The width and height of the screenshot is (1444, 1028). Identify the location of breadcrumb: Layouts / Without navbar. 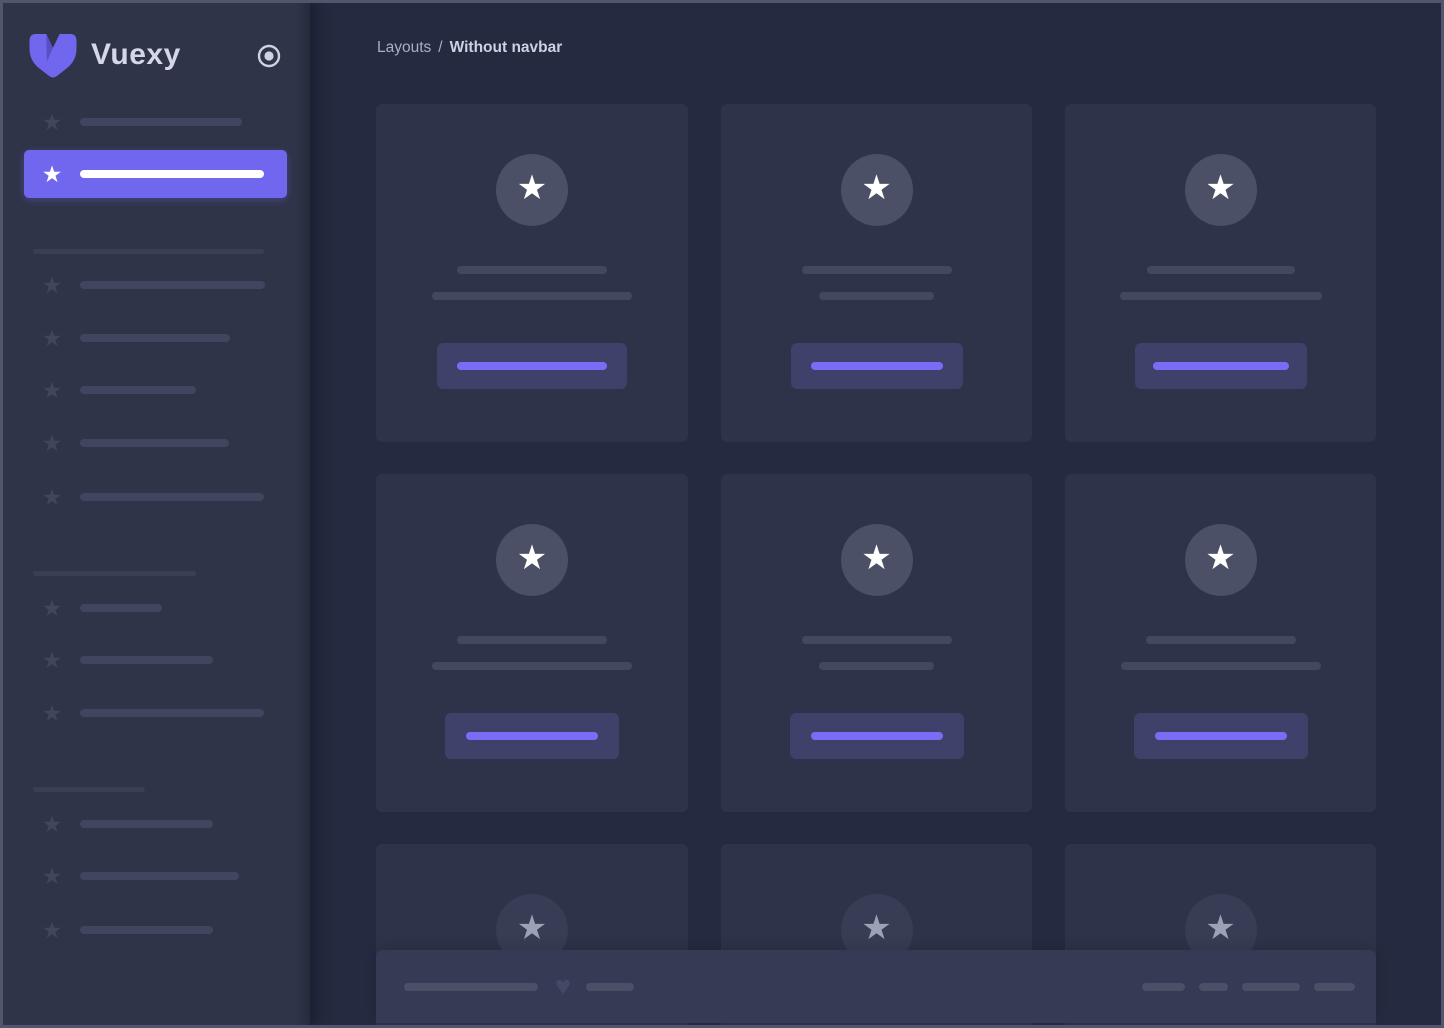
(469, 48).